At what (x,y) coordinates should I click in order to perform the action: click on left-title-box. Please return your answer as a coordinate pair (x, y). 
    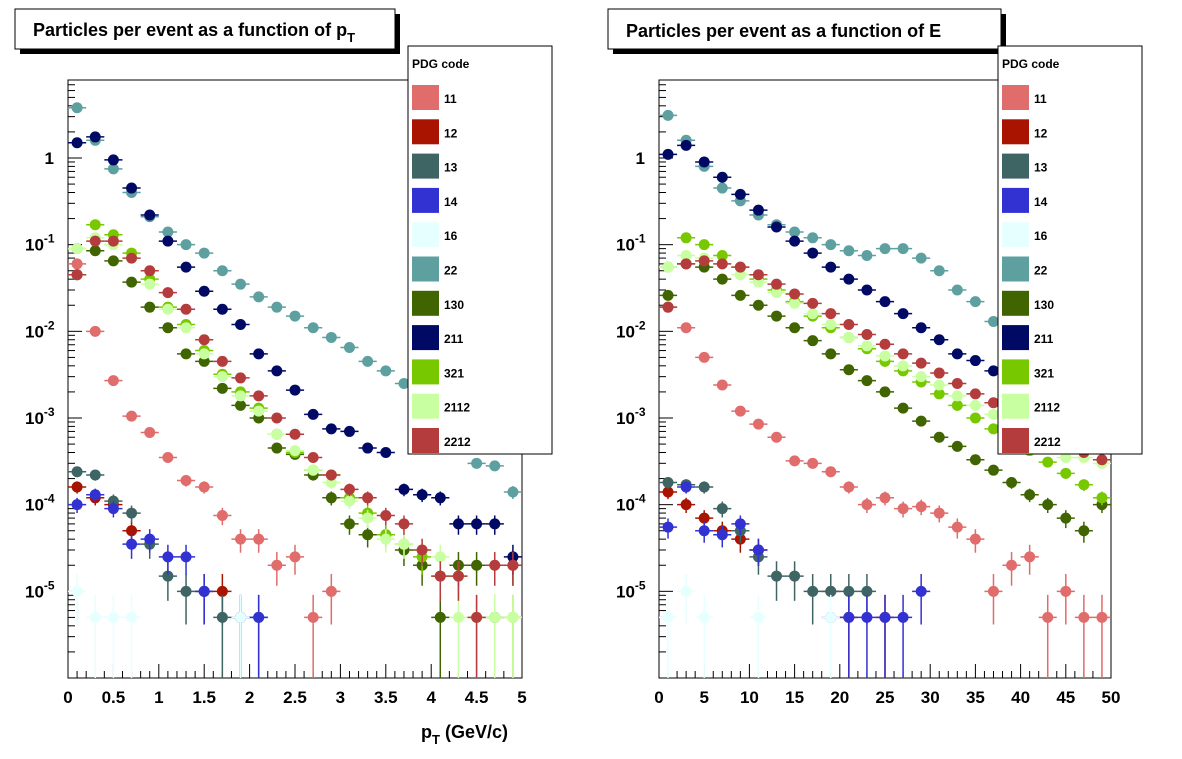
    Looking at the image, I should click on (205, 29).